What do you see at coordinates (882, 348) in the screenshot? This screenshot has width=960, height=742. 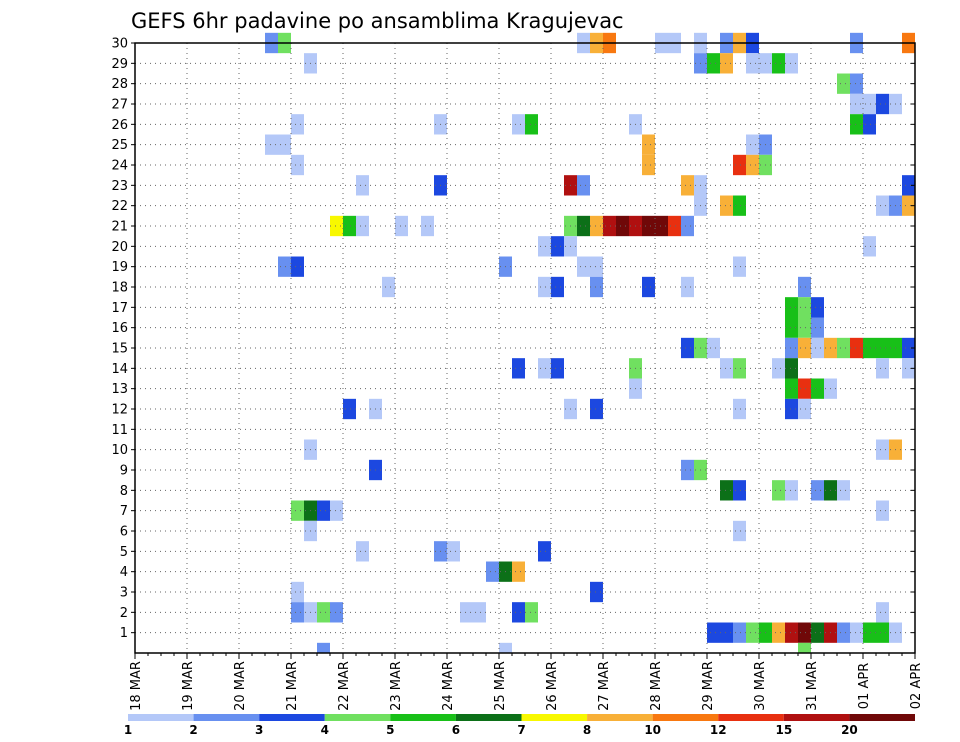 I see `heatmap-cell-m15-t57` at bounding box center [882, 348].